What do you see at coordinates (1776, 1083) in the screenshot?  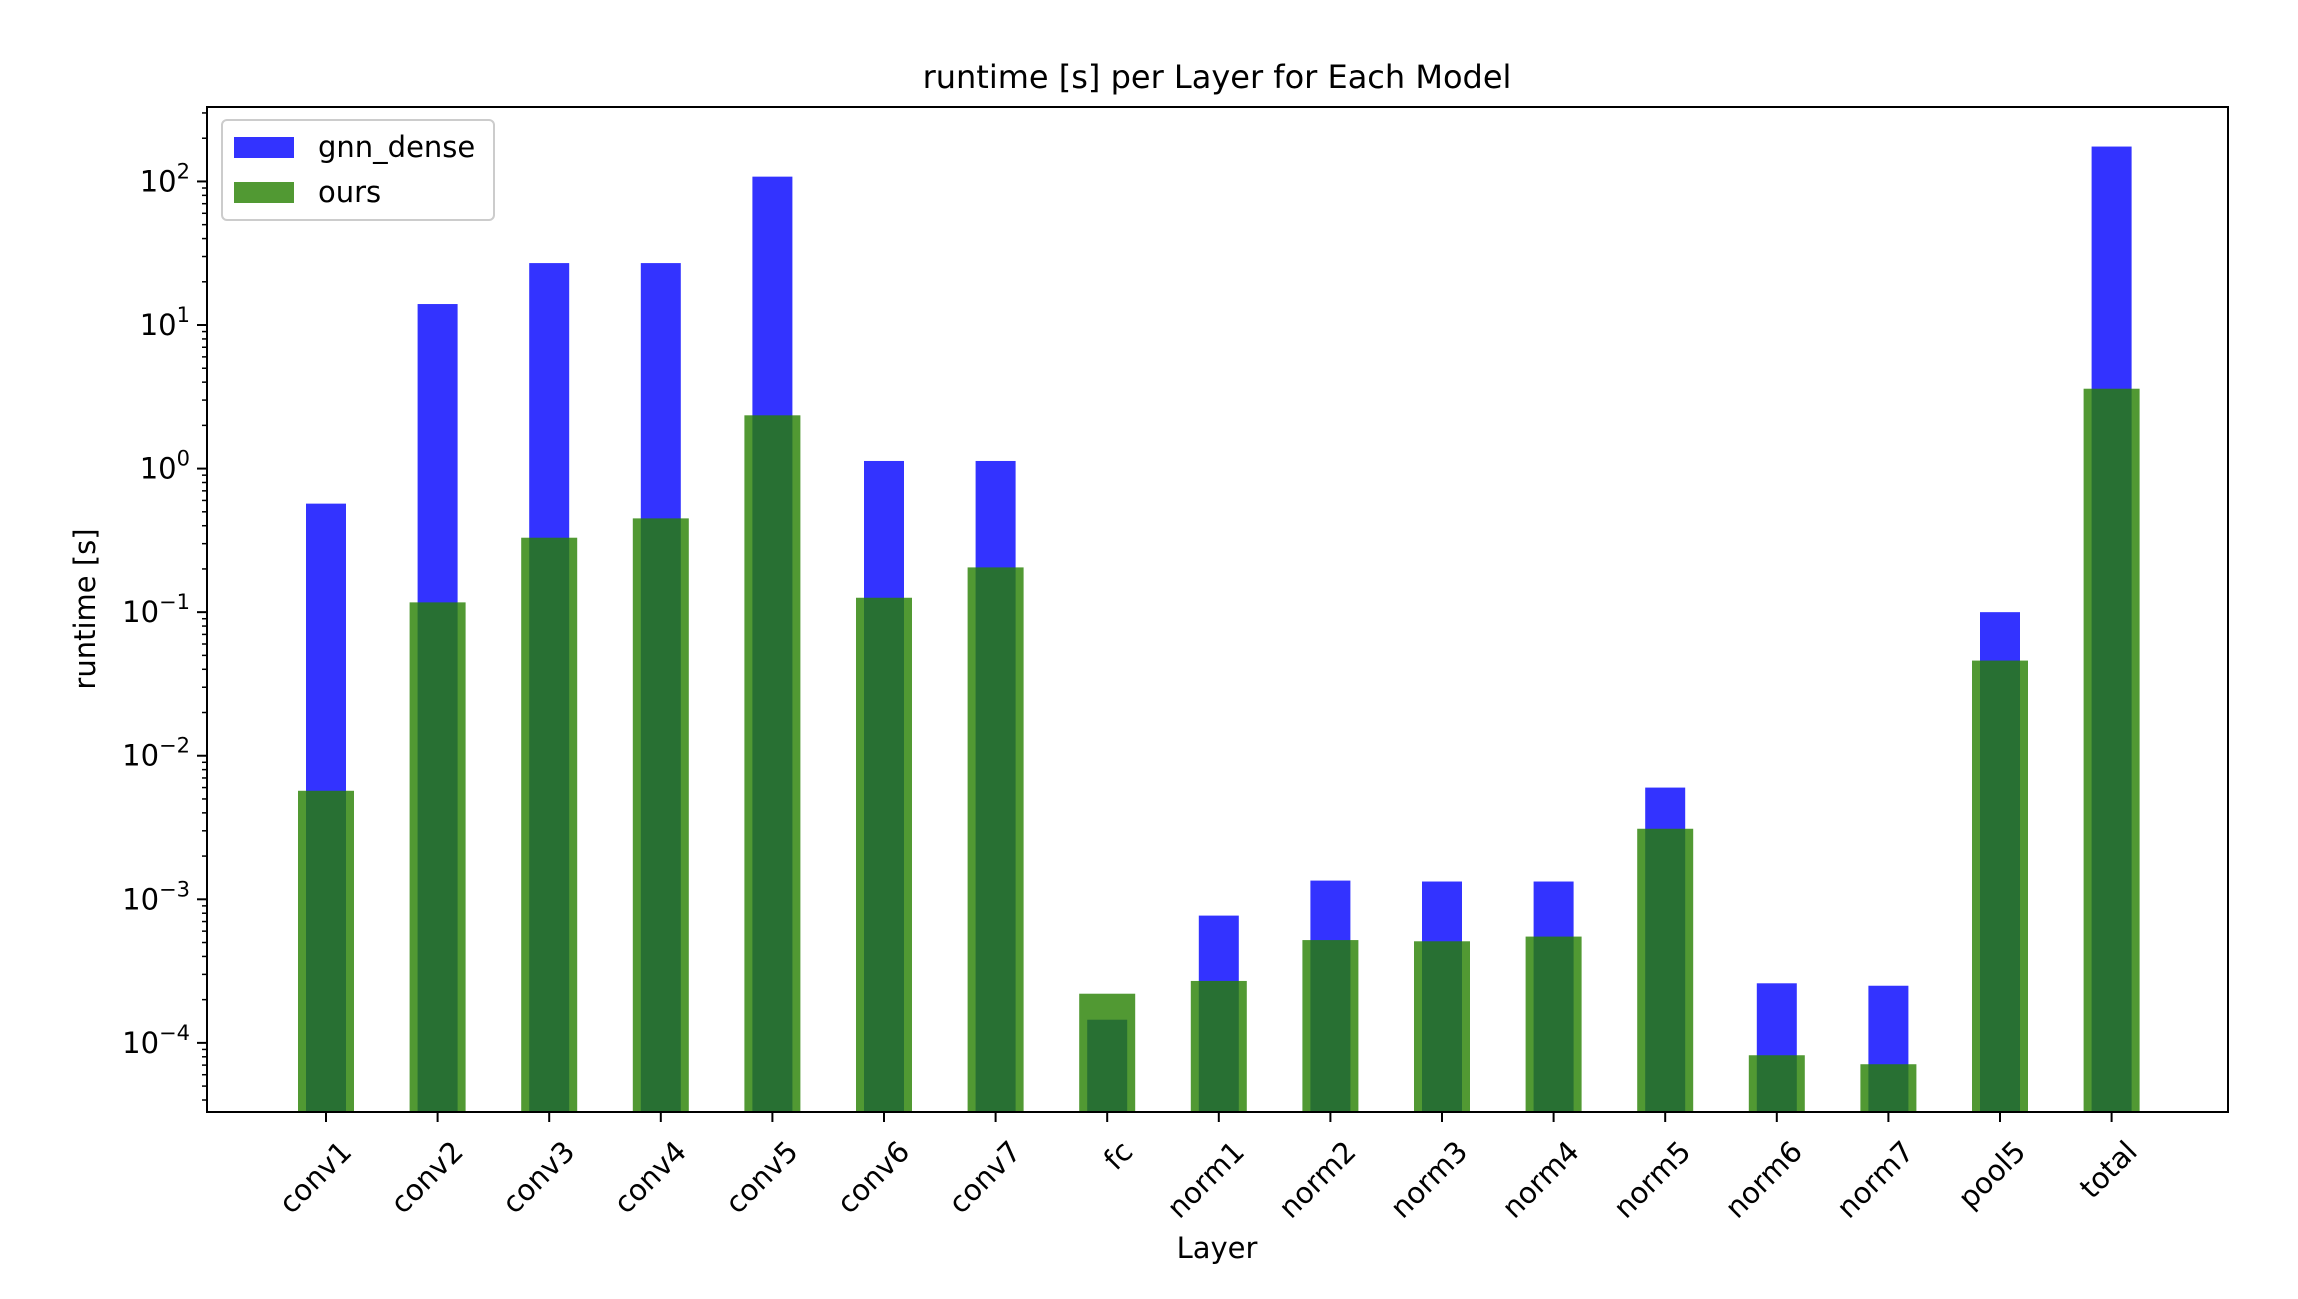 I see `bar-ours-norm6` at bounding box center [1776, 1083].